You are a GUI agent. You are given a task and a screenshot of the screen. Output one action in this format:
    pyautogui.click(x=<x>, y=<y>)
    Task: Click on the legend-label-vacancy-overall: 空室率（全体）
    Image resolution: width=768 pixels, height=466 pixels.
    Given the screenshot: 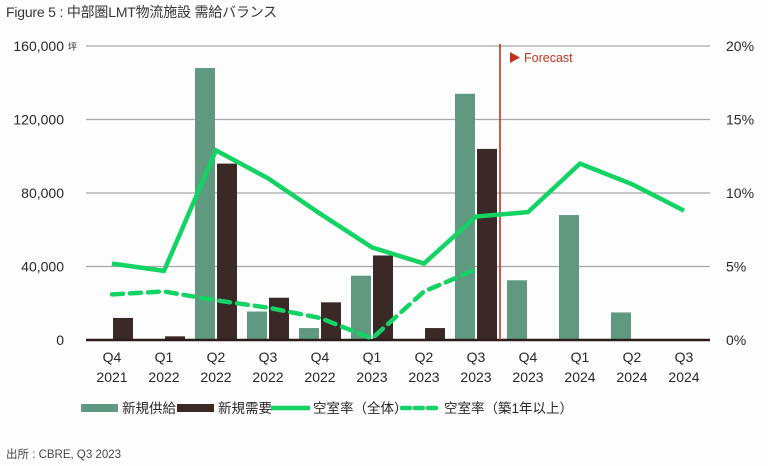 What is the action you would take?
    pyautogui.click(x=360, y=408)
    